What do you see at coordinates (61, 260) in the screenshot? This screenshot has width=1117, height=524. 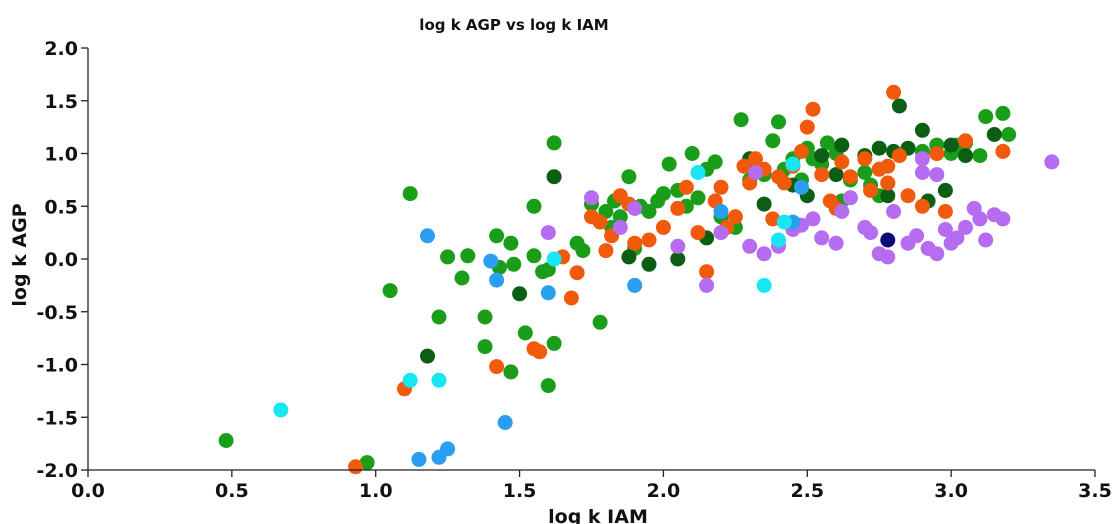 I see `y-tick-label: 0.0` at bounding box center [61, 260].